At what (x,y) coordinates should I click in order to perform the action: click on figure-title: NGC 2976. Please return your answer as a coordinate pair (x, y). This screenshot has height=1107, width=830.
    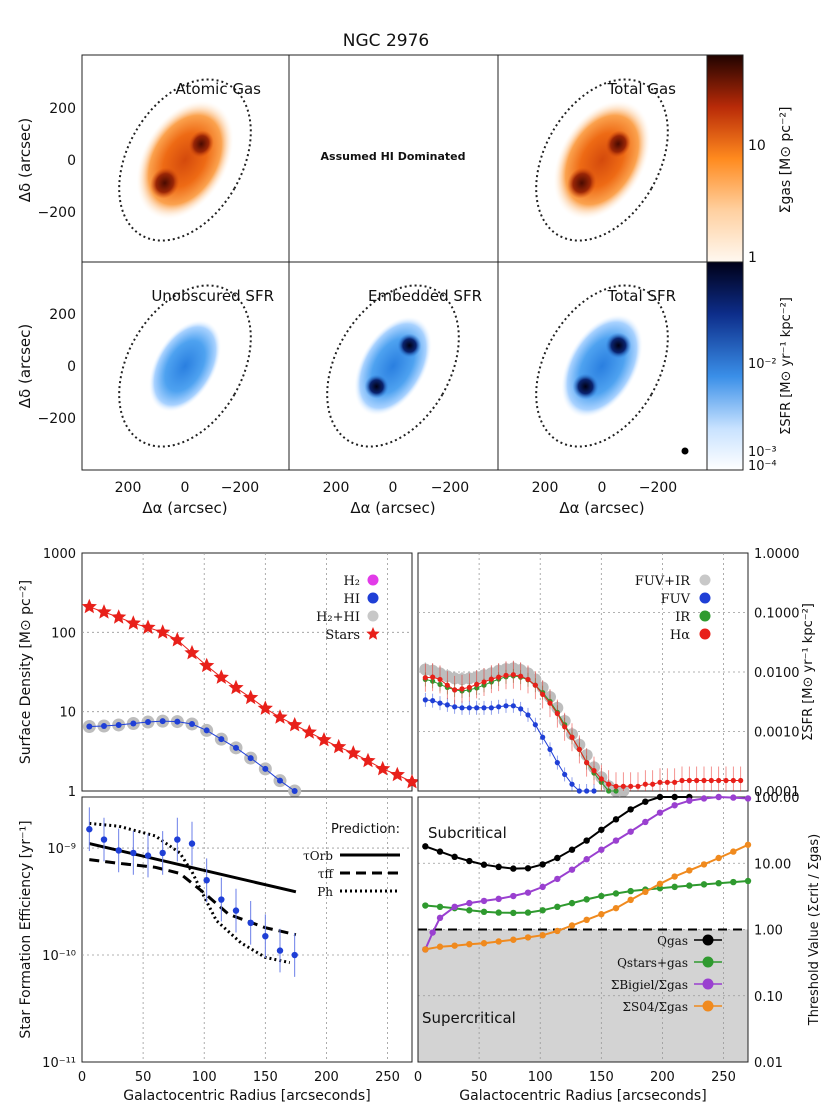
    Looking at the image, I should click on (386, 41).